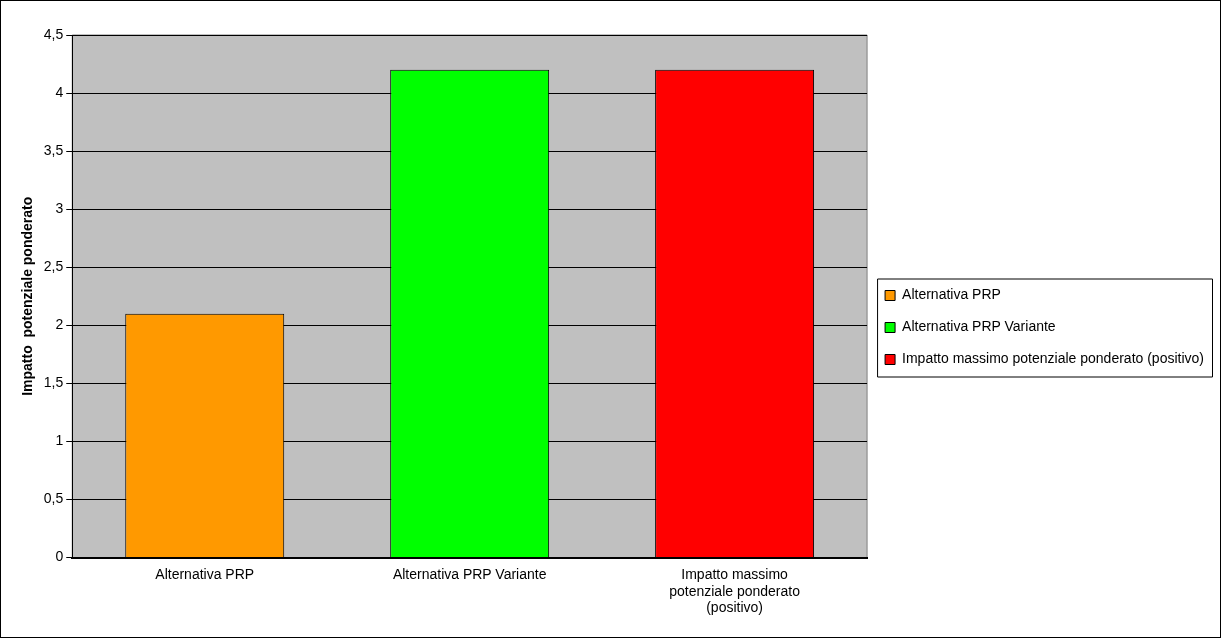  I want to click on y-tick-label: 2, so click(59, 324).